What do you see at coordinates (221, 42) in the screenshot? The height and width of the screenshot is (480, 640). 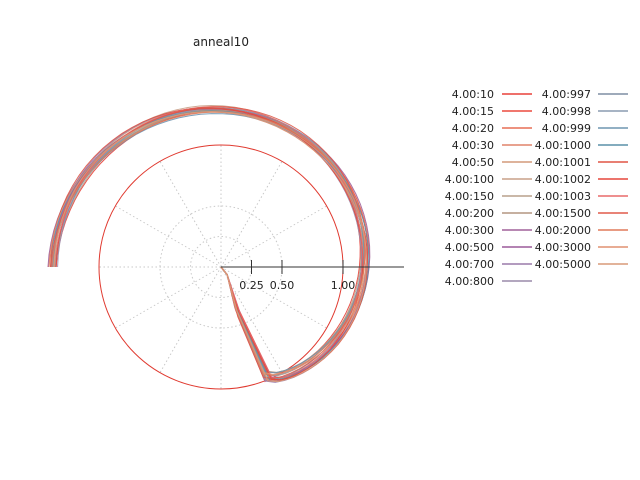 I see `chart-title: anneal10` at bounding box center [221, 42].